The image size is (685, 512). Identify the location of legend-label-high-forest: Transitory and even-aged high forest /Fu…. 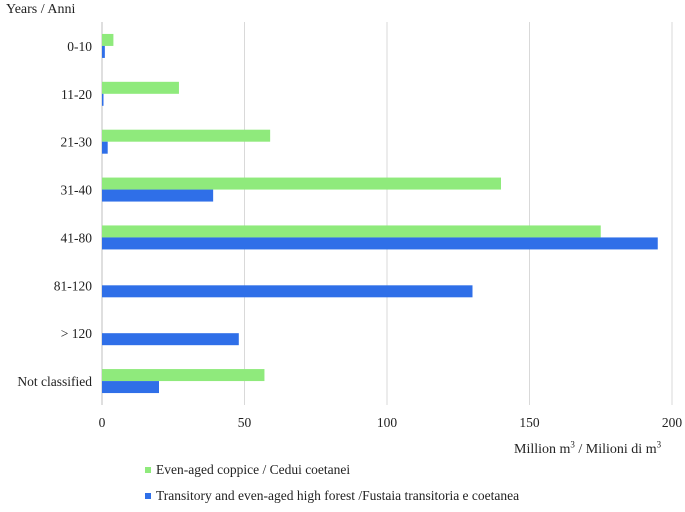
(338, 495).